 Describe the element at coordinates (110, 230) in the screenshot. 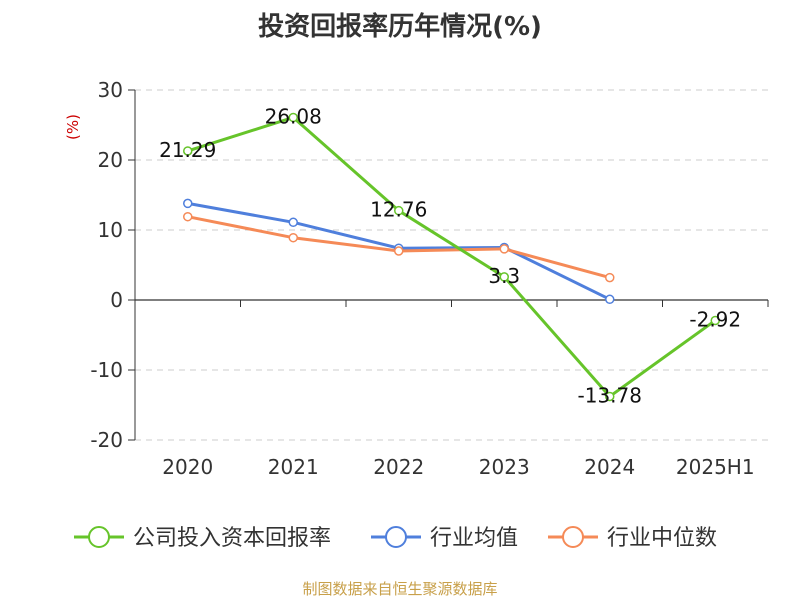

I see `y-tick-label-2: 10` at that location.